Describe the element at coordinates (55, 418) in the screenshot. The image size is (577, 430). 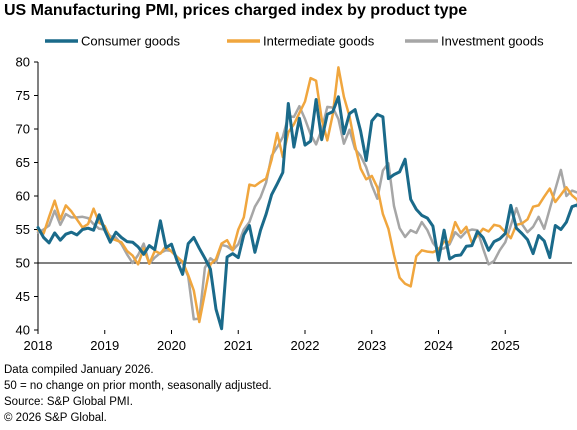
I see `footnote-copyright: © 2026 S&P Global.` at that location.